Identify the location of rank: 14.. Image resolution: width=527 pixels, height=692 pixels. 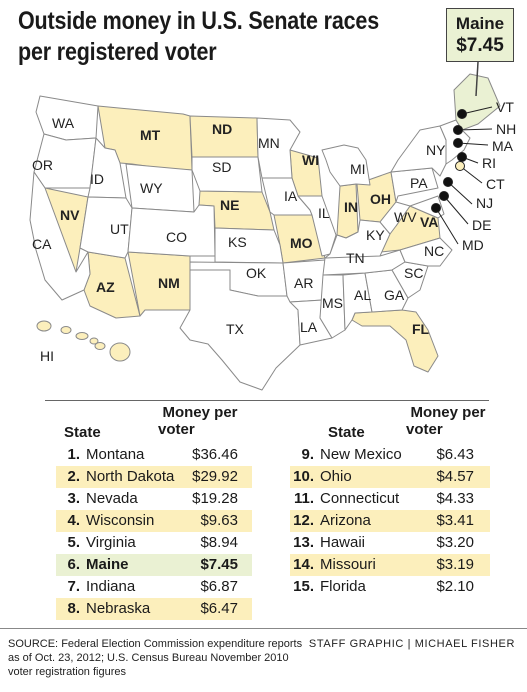
(303, 564).